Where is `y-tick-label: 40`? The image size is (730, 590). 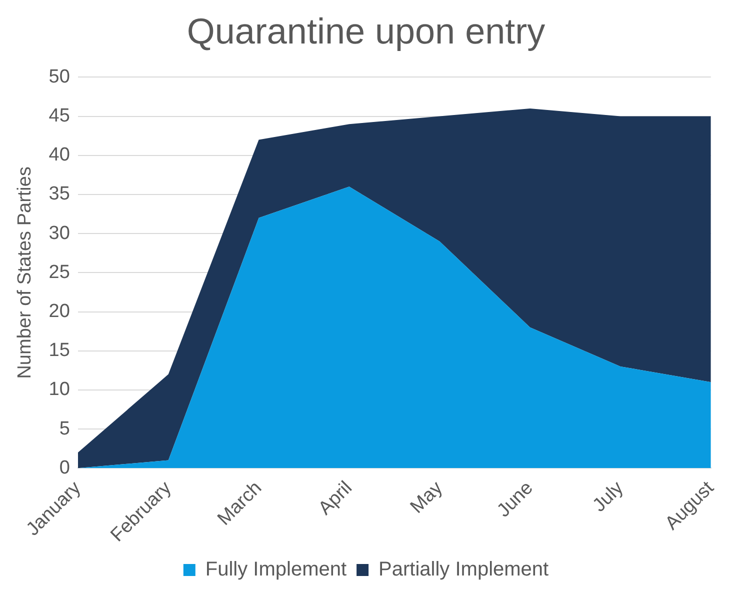
y-tick-label: 40 is located at coordinates (59, 155).